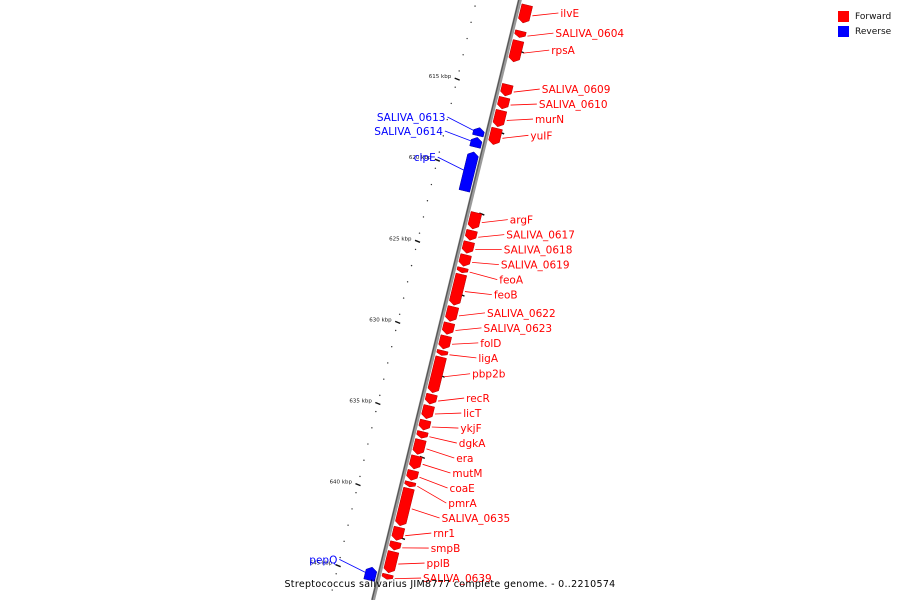  What do you see at coordinates (458, 289) in the screenshot?
I see `gene-feob-arrow` at bounding box center [458, 289].